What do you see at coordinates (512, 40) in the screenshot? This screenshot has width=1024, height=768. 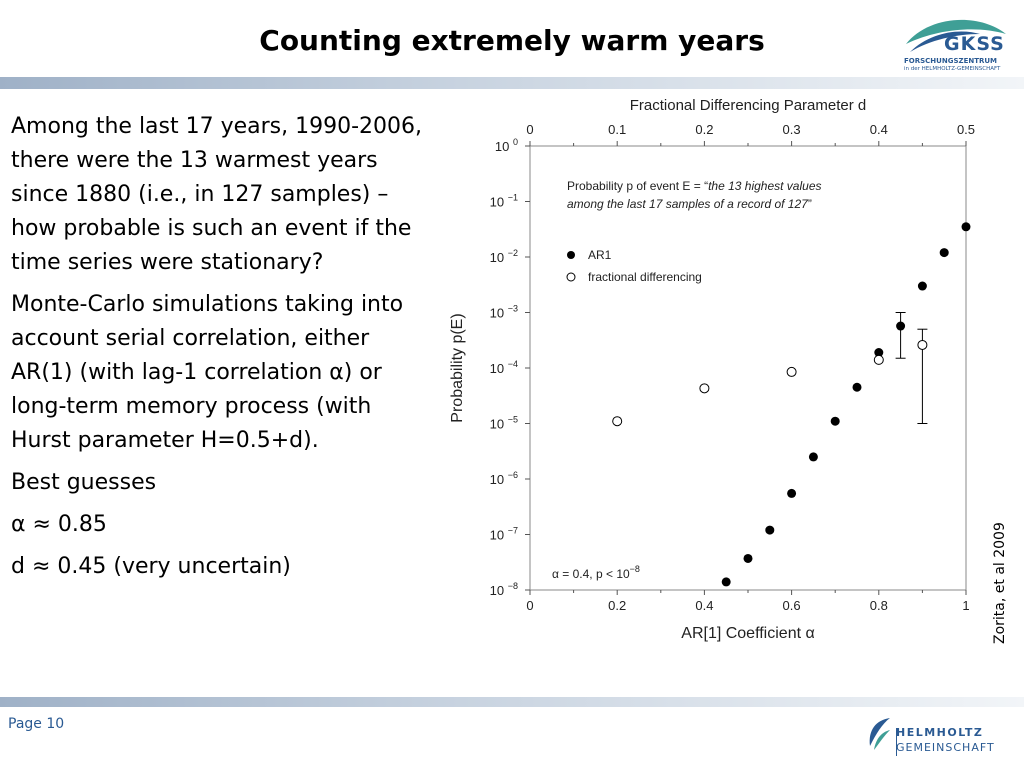 I see `slide-title: Counting extremely warm years` at bounding box center [512, 40].